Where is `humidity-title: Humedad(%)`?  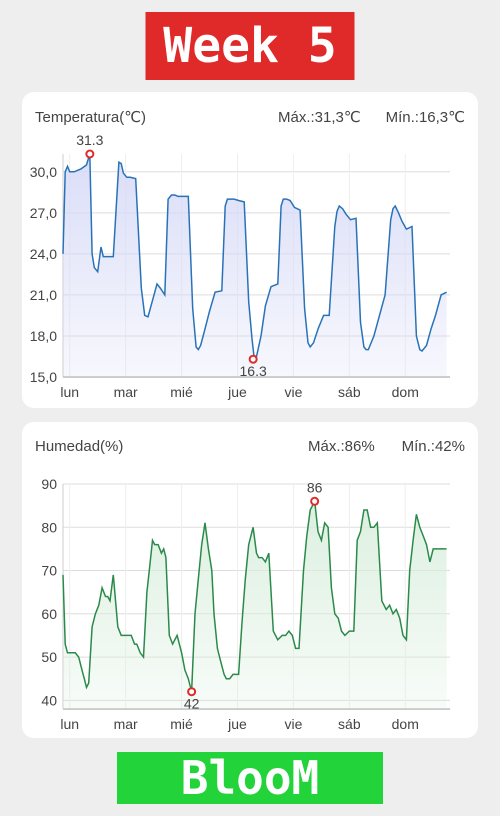 humidity-title: Humedad(%) is located at coordinates (79, 446).